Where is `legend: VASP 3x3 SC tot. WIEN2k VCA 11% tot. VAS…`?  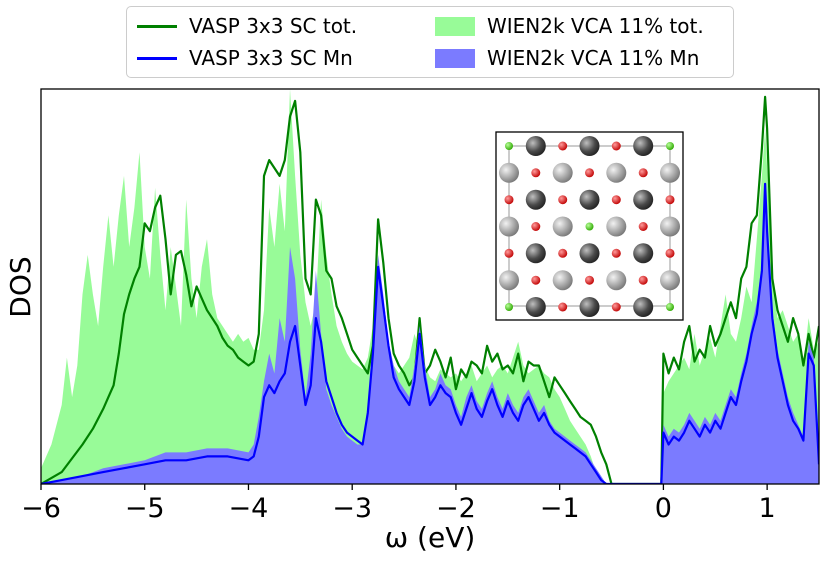 legend: VASP 3x3 SC tot. WIEN2k VCA 11% tot. VAS… is located at coordinates (430, 42).